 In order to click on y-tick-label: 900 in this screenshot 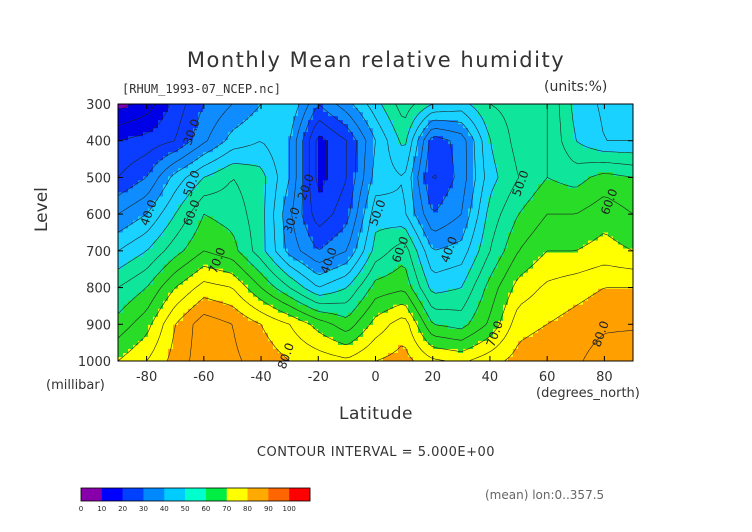, I will do `click(98, 325)`.